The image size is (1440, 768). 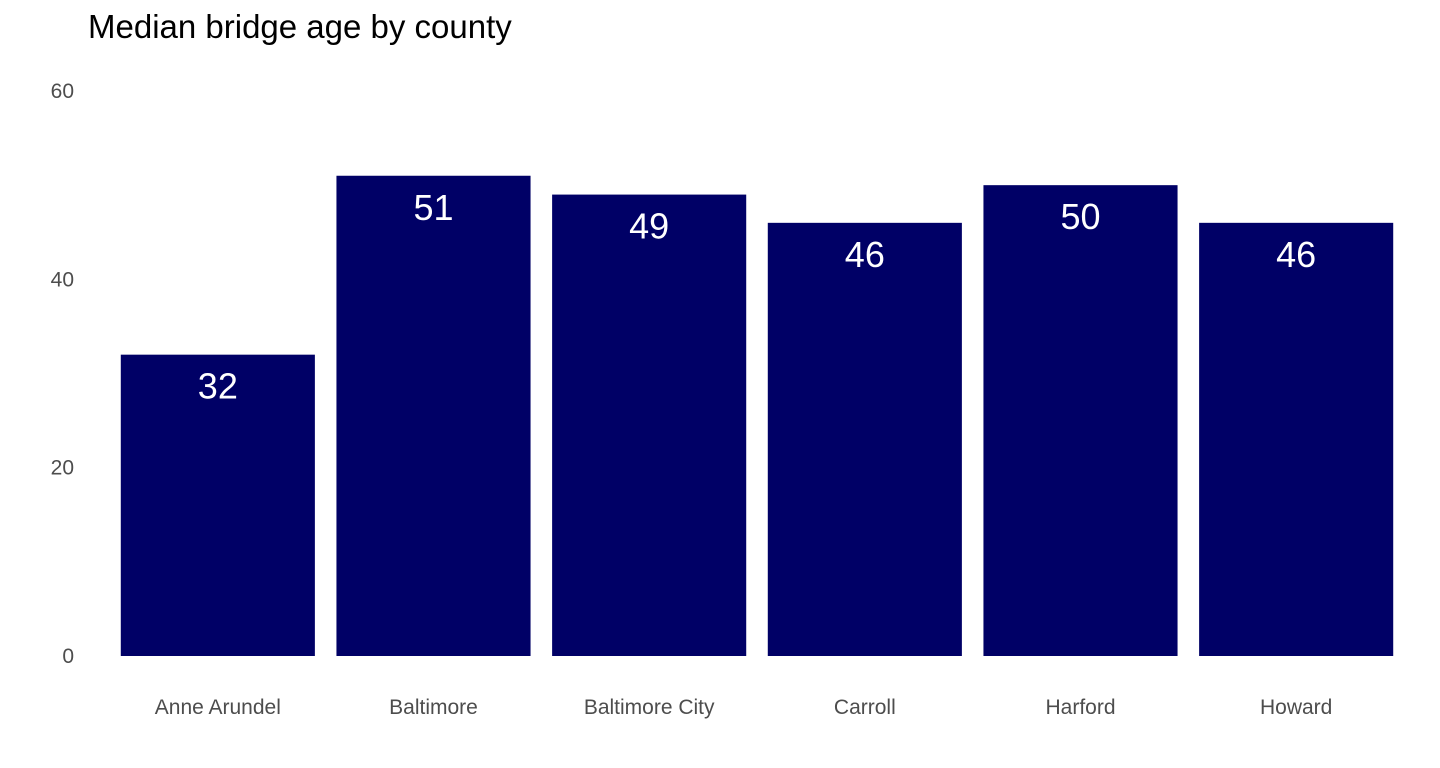 What do you see at coordinates (433, 707) in the screenshot?
I see `x-tick-label: Baltimore` at bounding box center [433, 707].